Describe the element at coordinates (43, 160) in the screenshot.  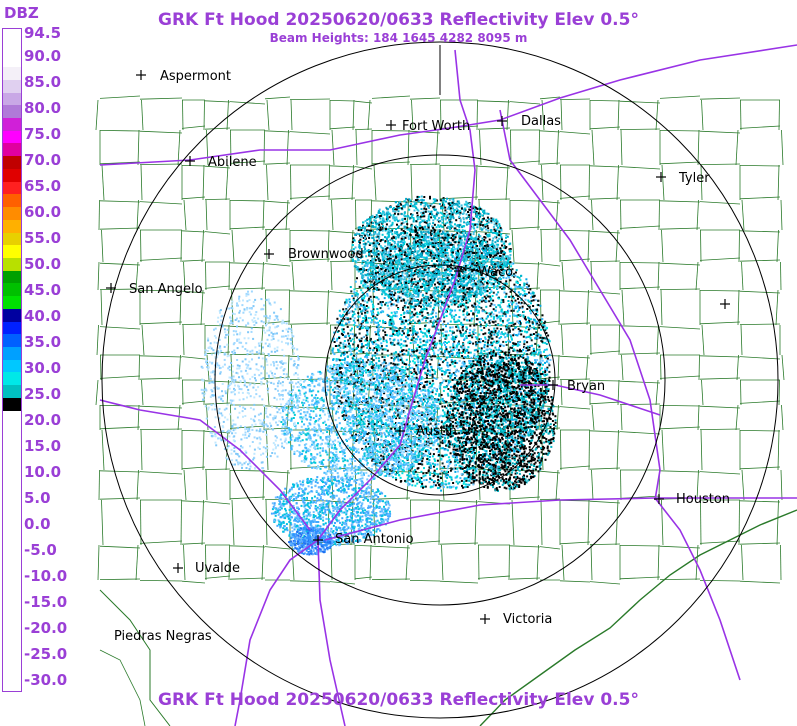
I see `legend-tick-label: 70.0` at that location.